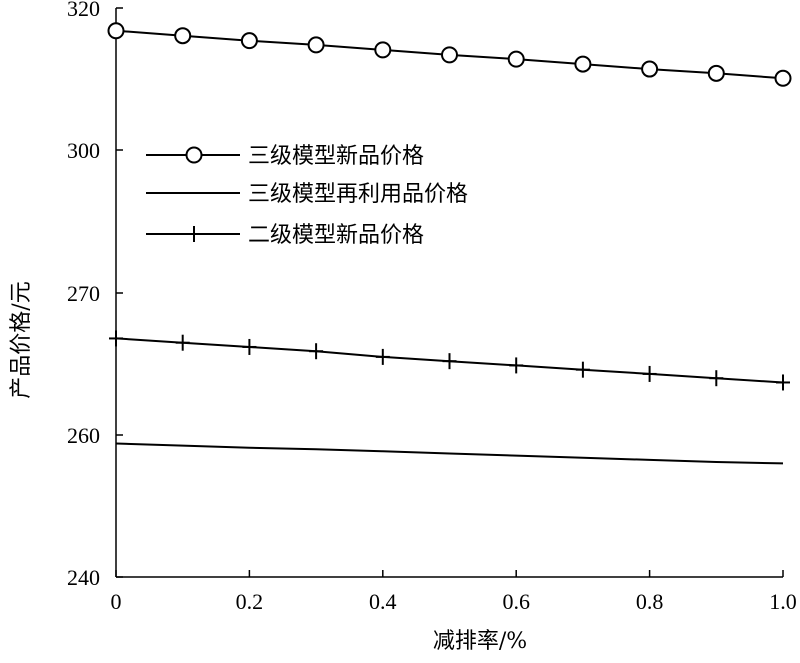  Describe the element at coordinates (516, 601) in the screenshot. I see `x-tick-label: 0.6` at that location.